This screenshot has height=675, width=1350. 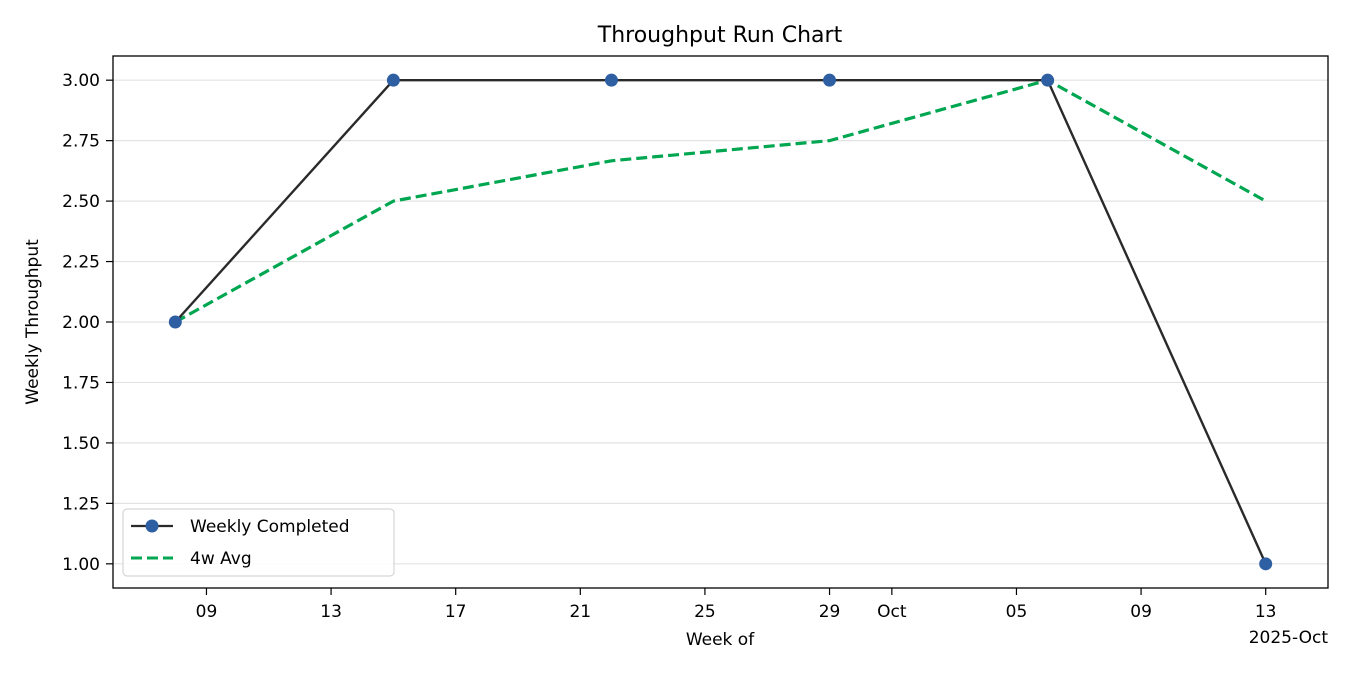 What do you see at coordinates (81, 323) in the screenshot?
I see `y-tick-label: 2.00` at bounding box center [81, 323].